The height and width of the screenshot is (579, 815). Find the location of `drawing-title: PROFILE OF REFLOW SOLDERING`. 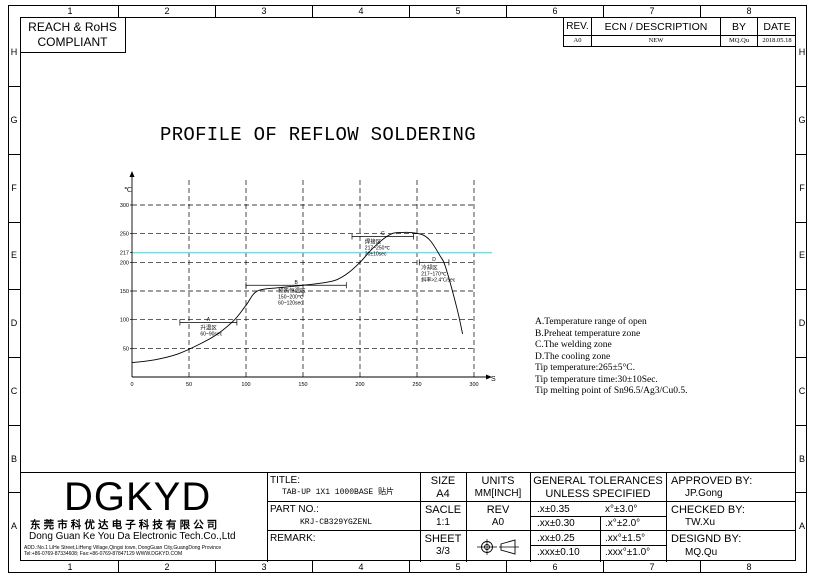

drawing-title: PROFILE OF REFLOW SOLDERING is located at coordinates (318, 135).